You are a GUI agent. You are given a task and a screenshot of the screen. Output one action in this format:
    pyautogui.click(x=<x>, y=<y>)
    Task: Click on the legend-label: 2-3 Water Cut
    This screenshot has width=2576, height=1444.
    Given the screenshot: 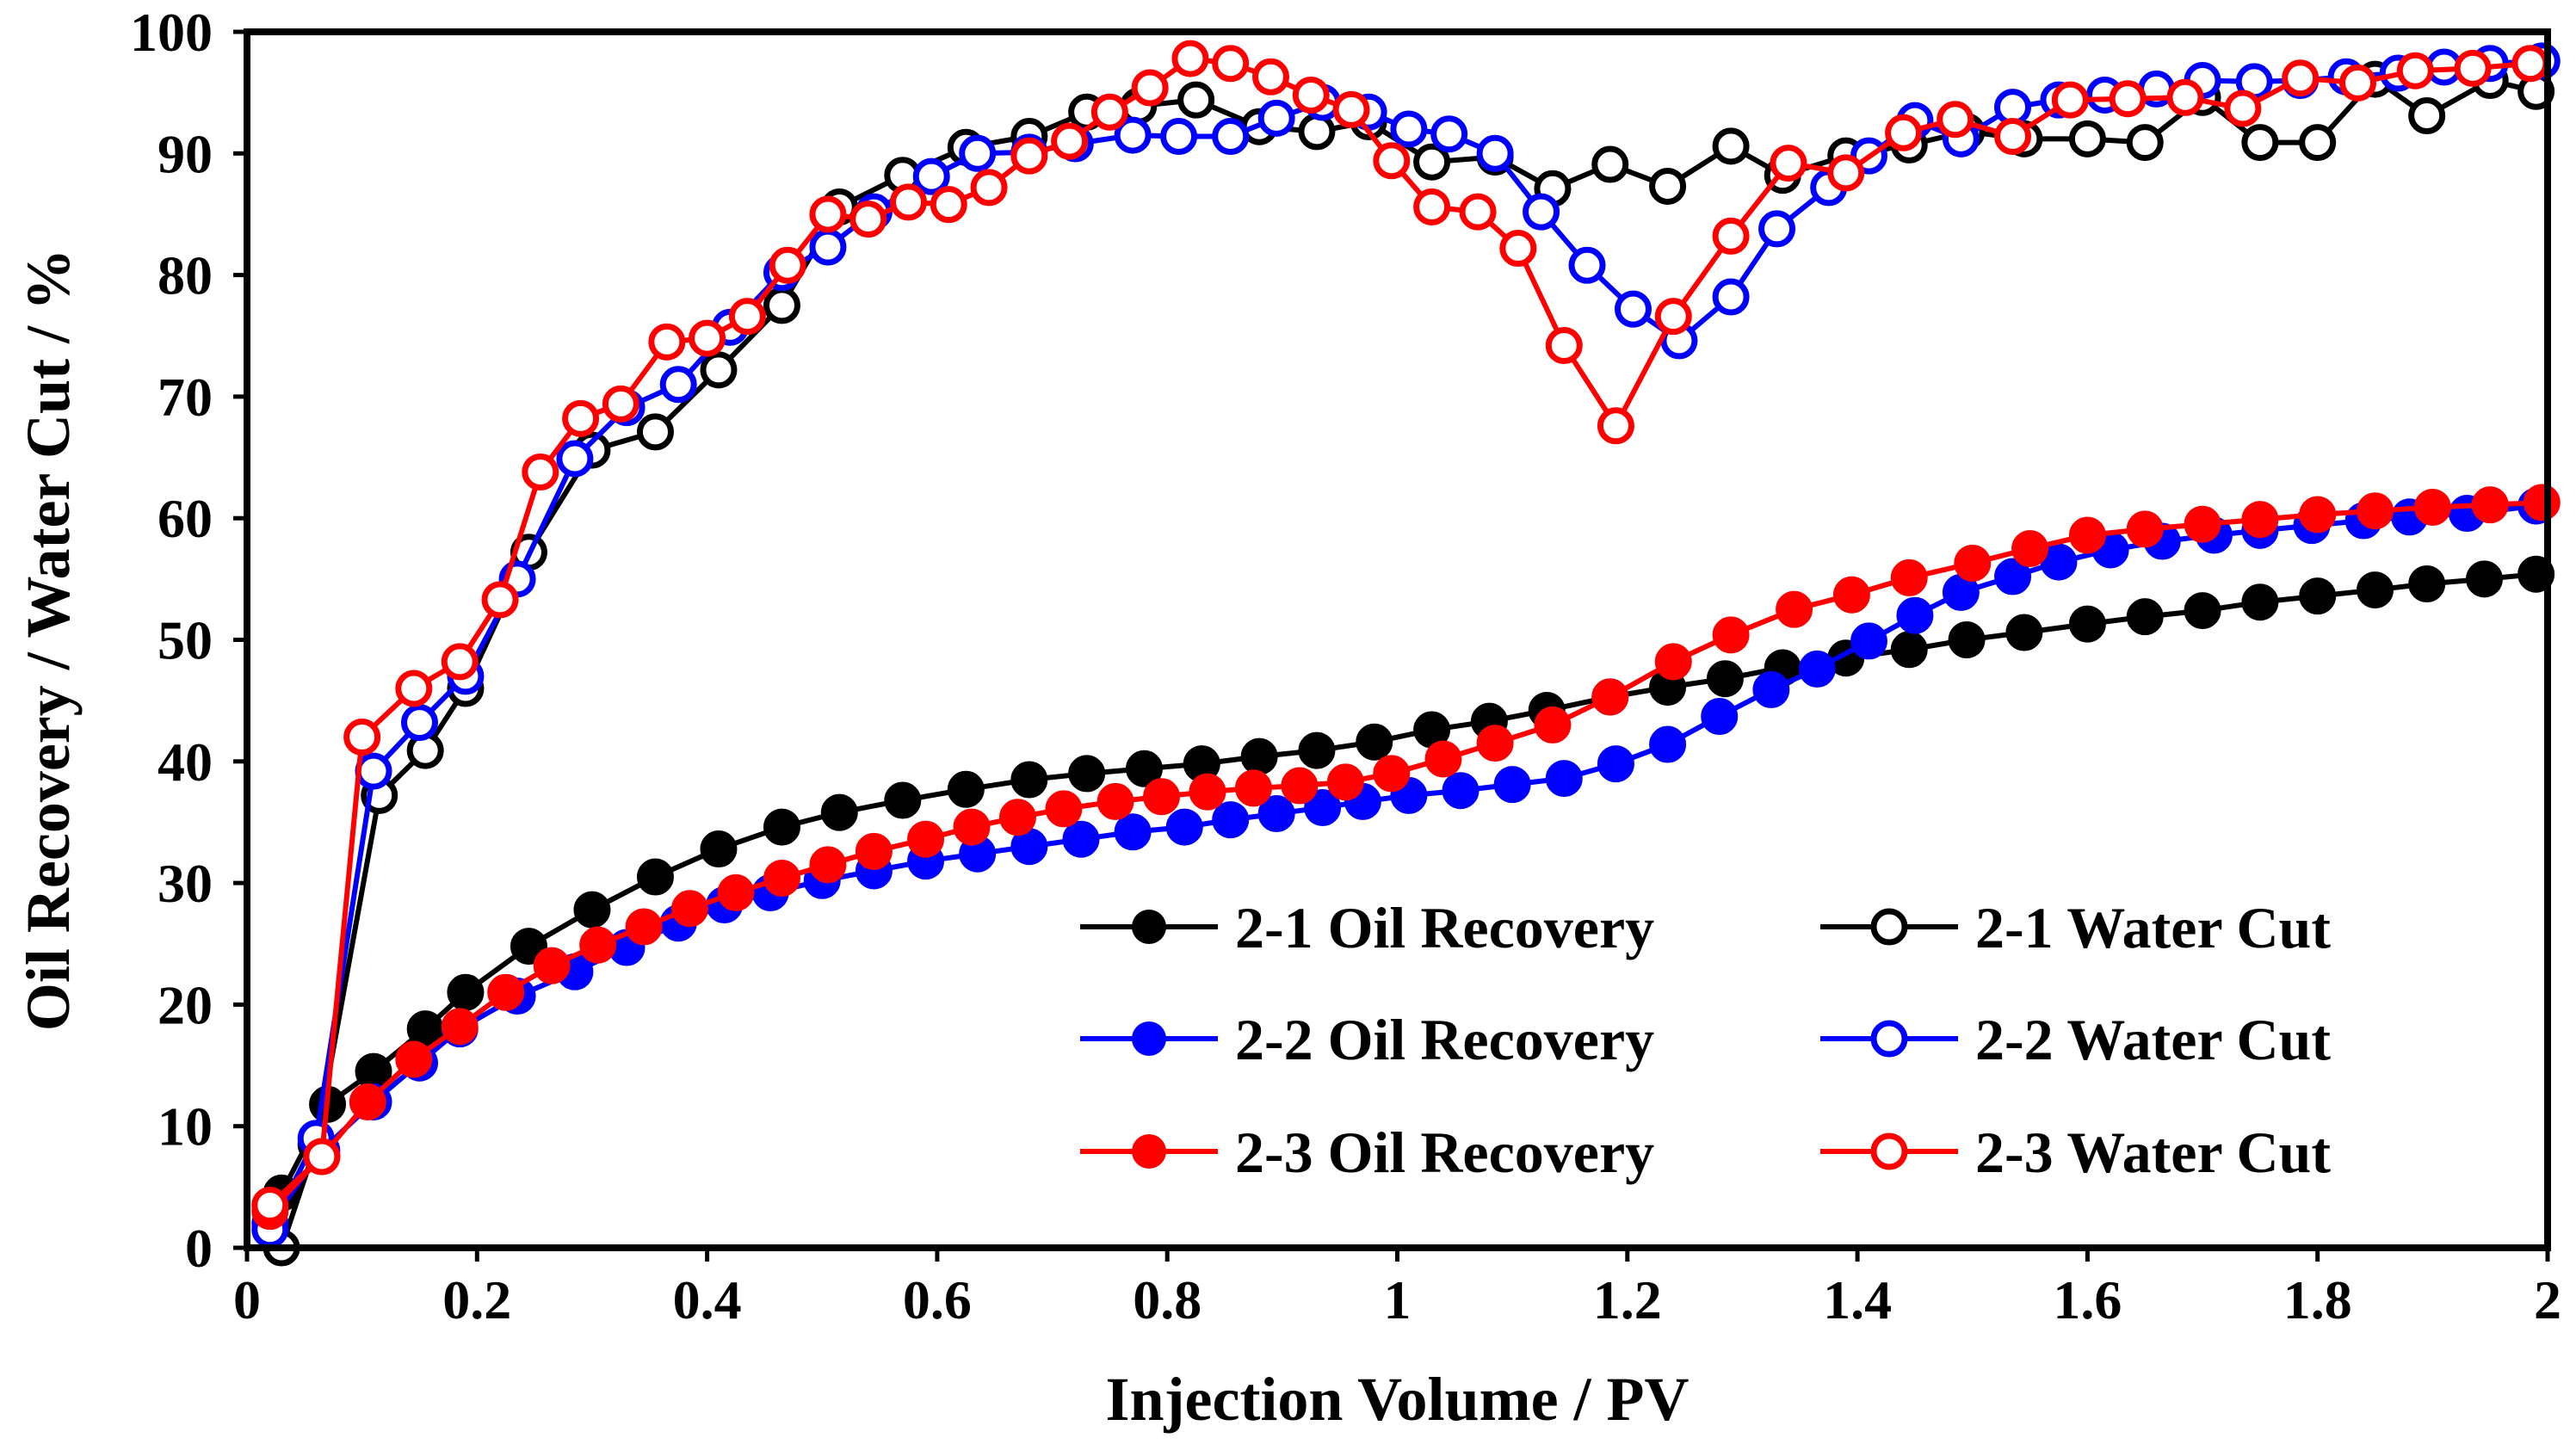 What is the action you would take?
    pyautogui.click(x=2153, y=1152)
    